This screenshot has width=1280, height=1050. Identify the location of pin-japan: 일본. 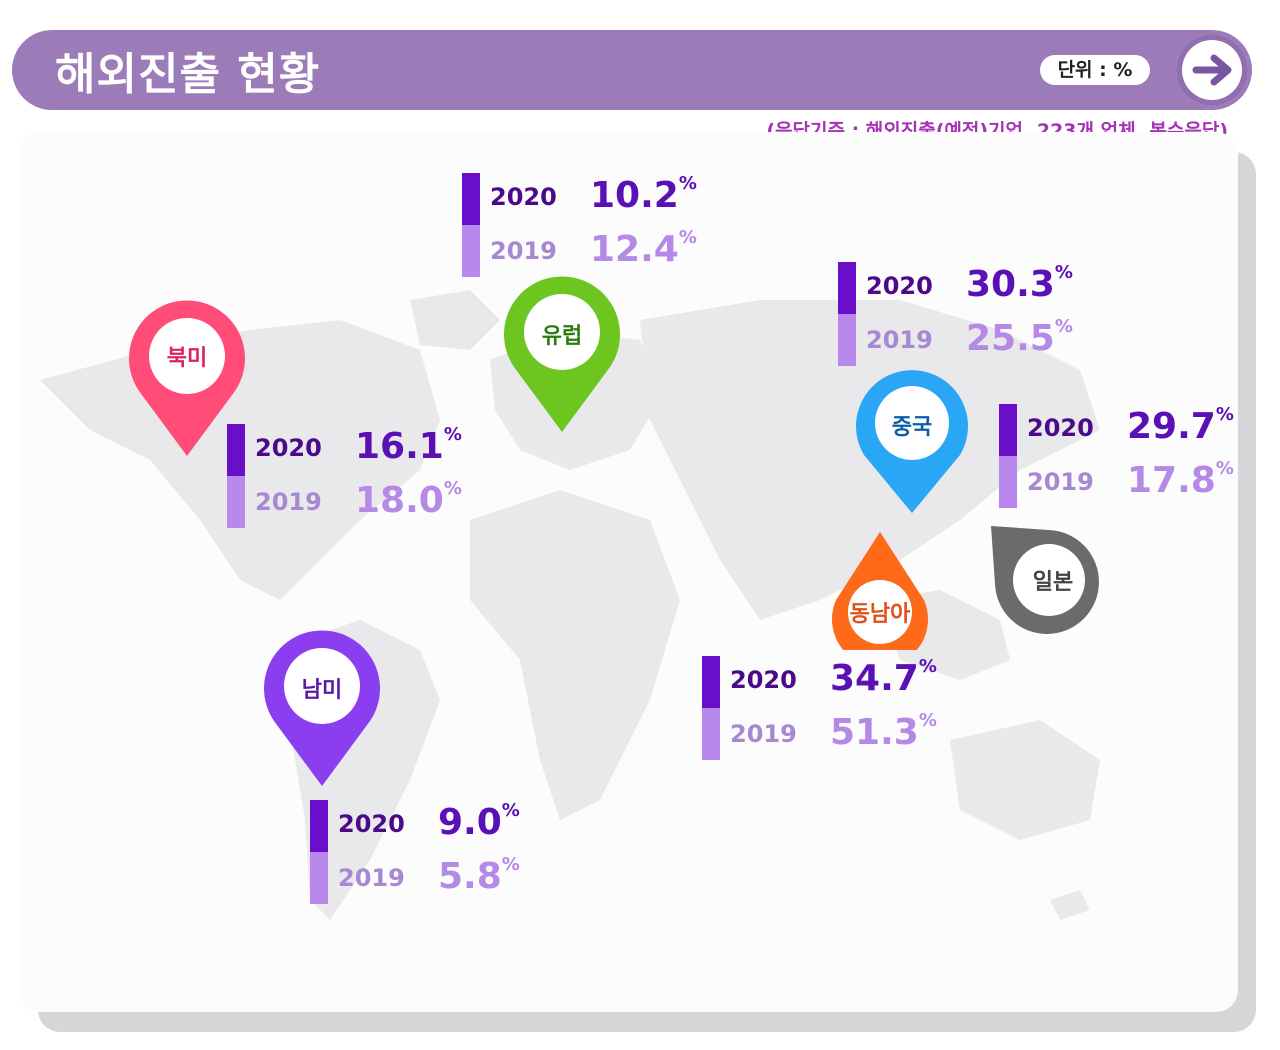
(1045, 577).